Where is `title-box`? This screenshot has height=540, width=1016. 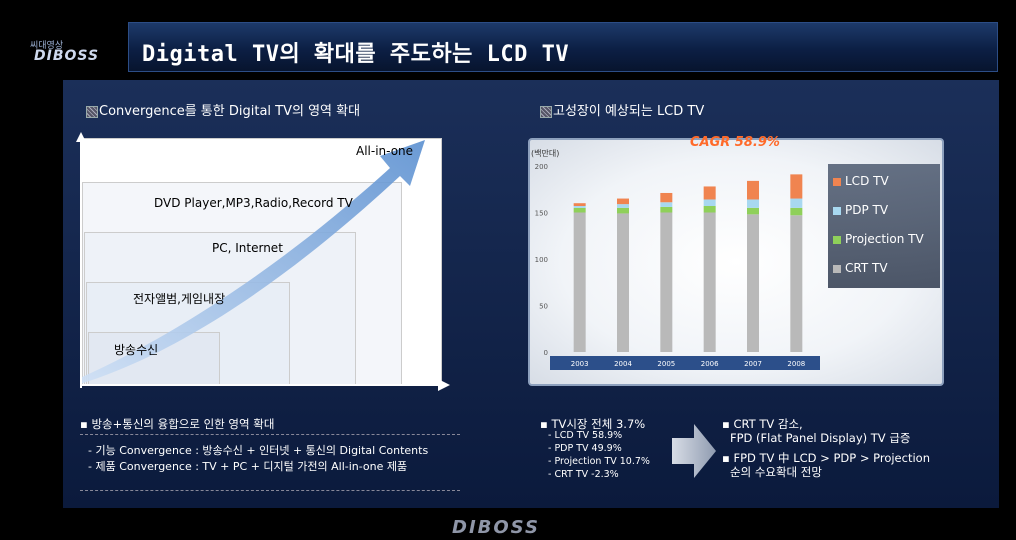
title-box is located at coordinates (563, 47).